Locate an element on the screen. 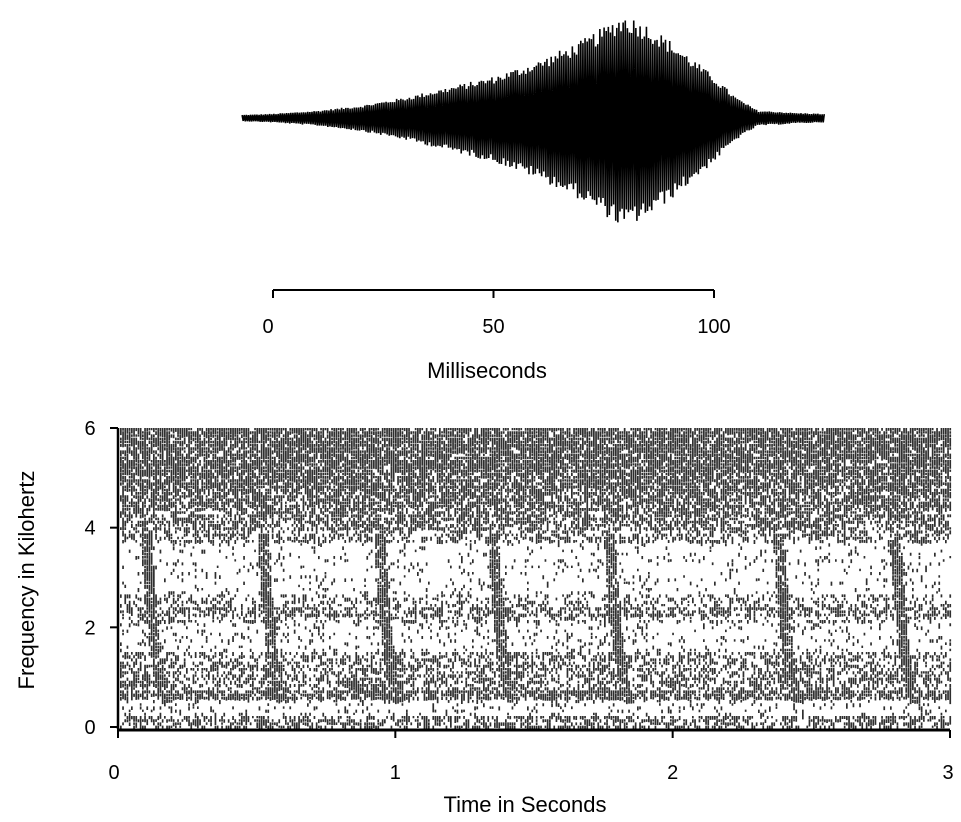 The image size is (961, 822). ms-tick-label: 0 is located at coordinates (267, 327).